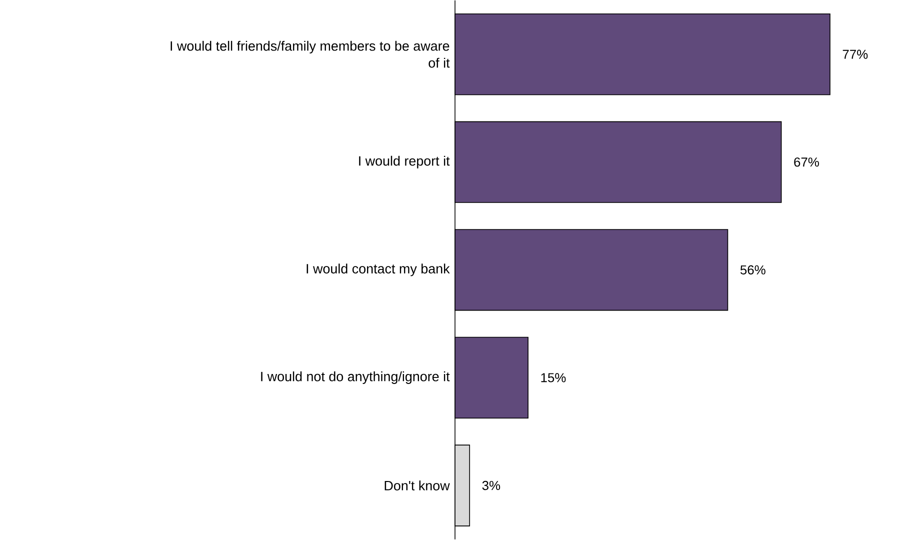 Image resolution: width=898 pixels, height=540 pixels. What do you see at coordinates (855, 54) in the screenshot?
I see `data-label: 77%` at bounding box center [855, 54].